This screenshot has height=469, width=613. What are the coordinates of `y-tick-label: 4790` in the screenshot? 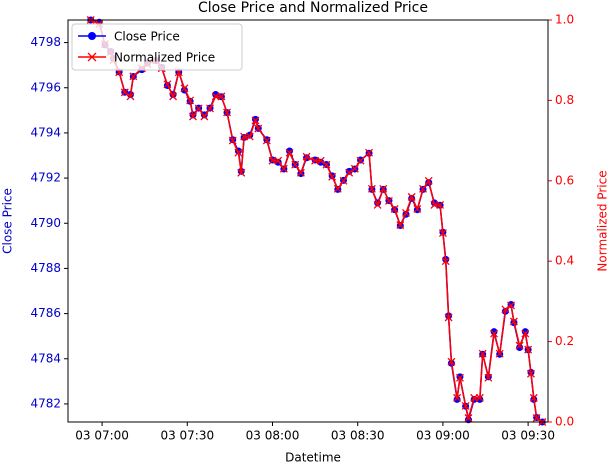 It's located at (45, 223).